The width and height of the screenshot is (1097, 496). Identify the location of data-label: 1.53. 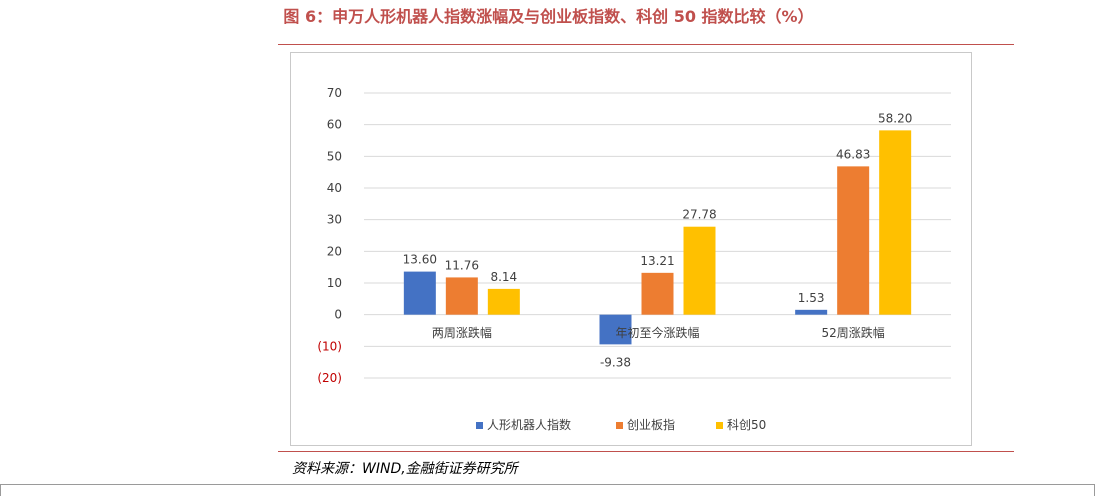
(811, 298).